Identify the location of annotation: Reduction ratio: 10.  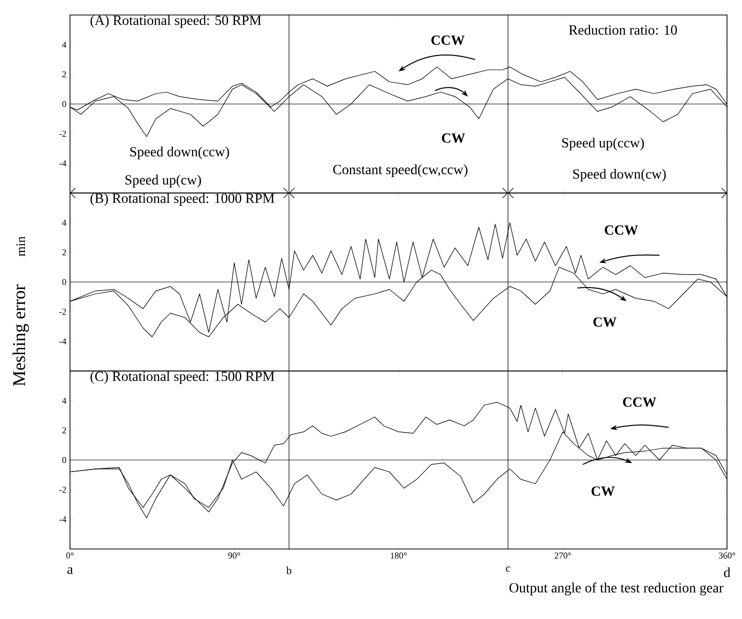
(622, 29).